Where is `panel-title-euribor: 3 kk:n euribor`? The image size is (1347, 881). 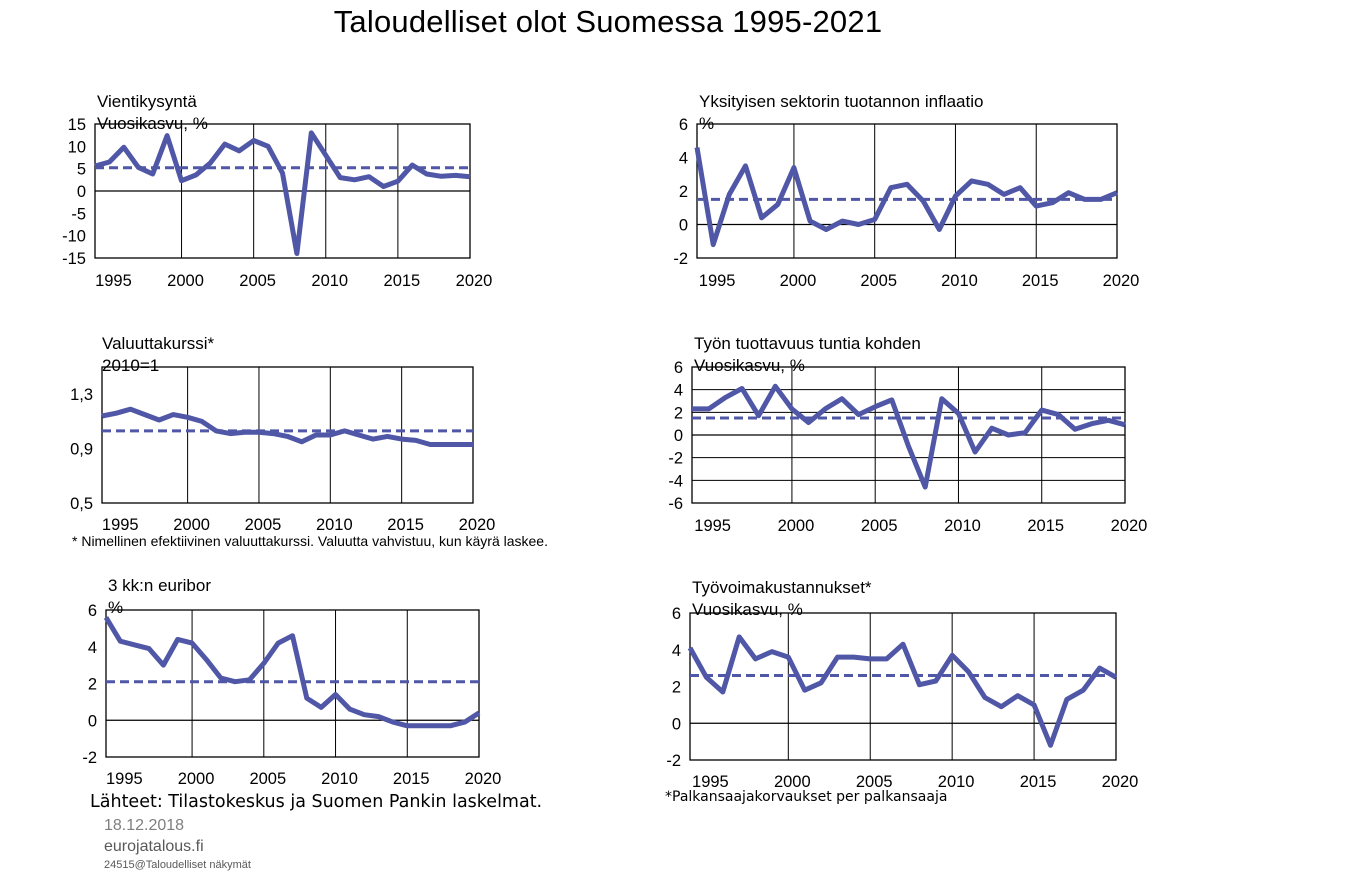
panel-title-euribor: 3 kk:n euribor is located at coordinates (159, 585).